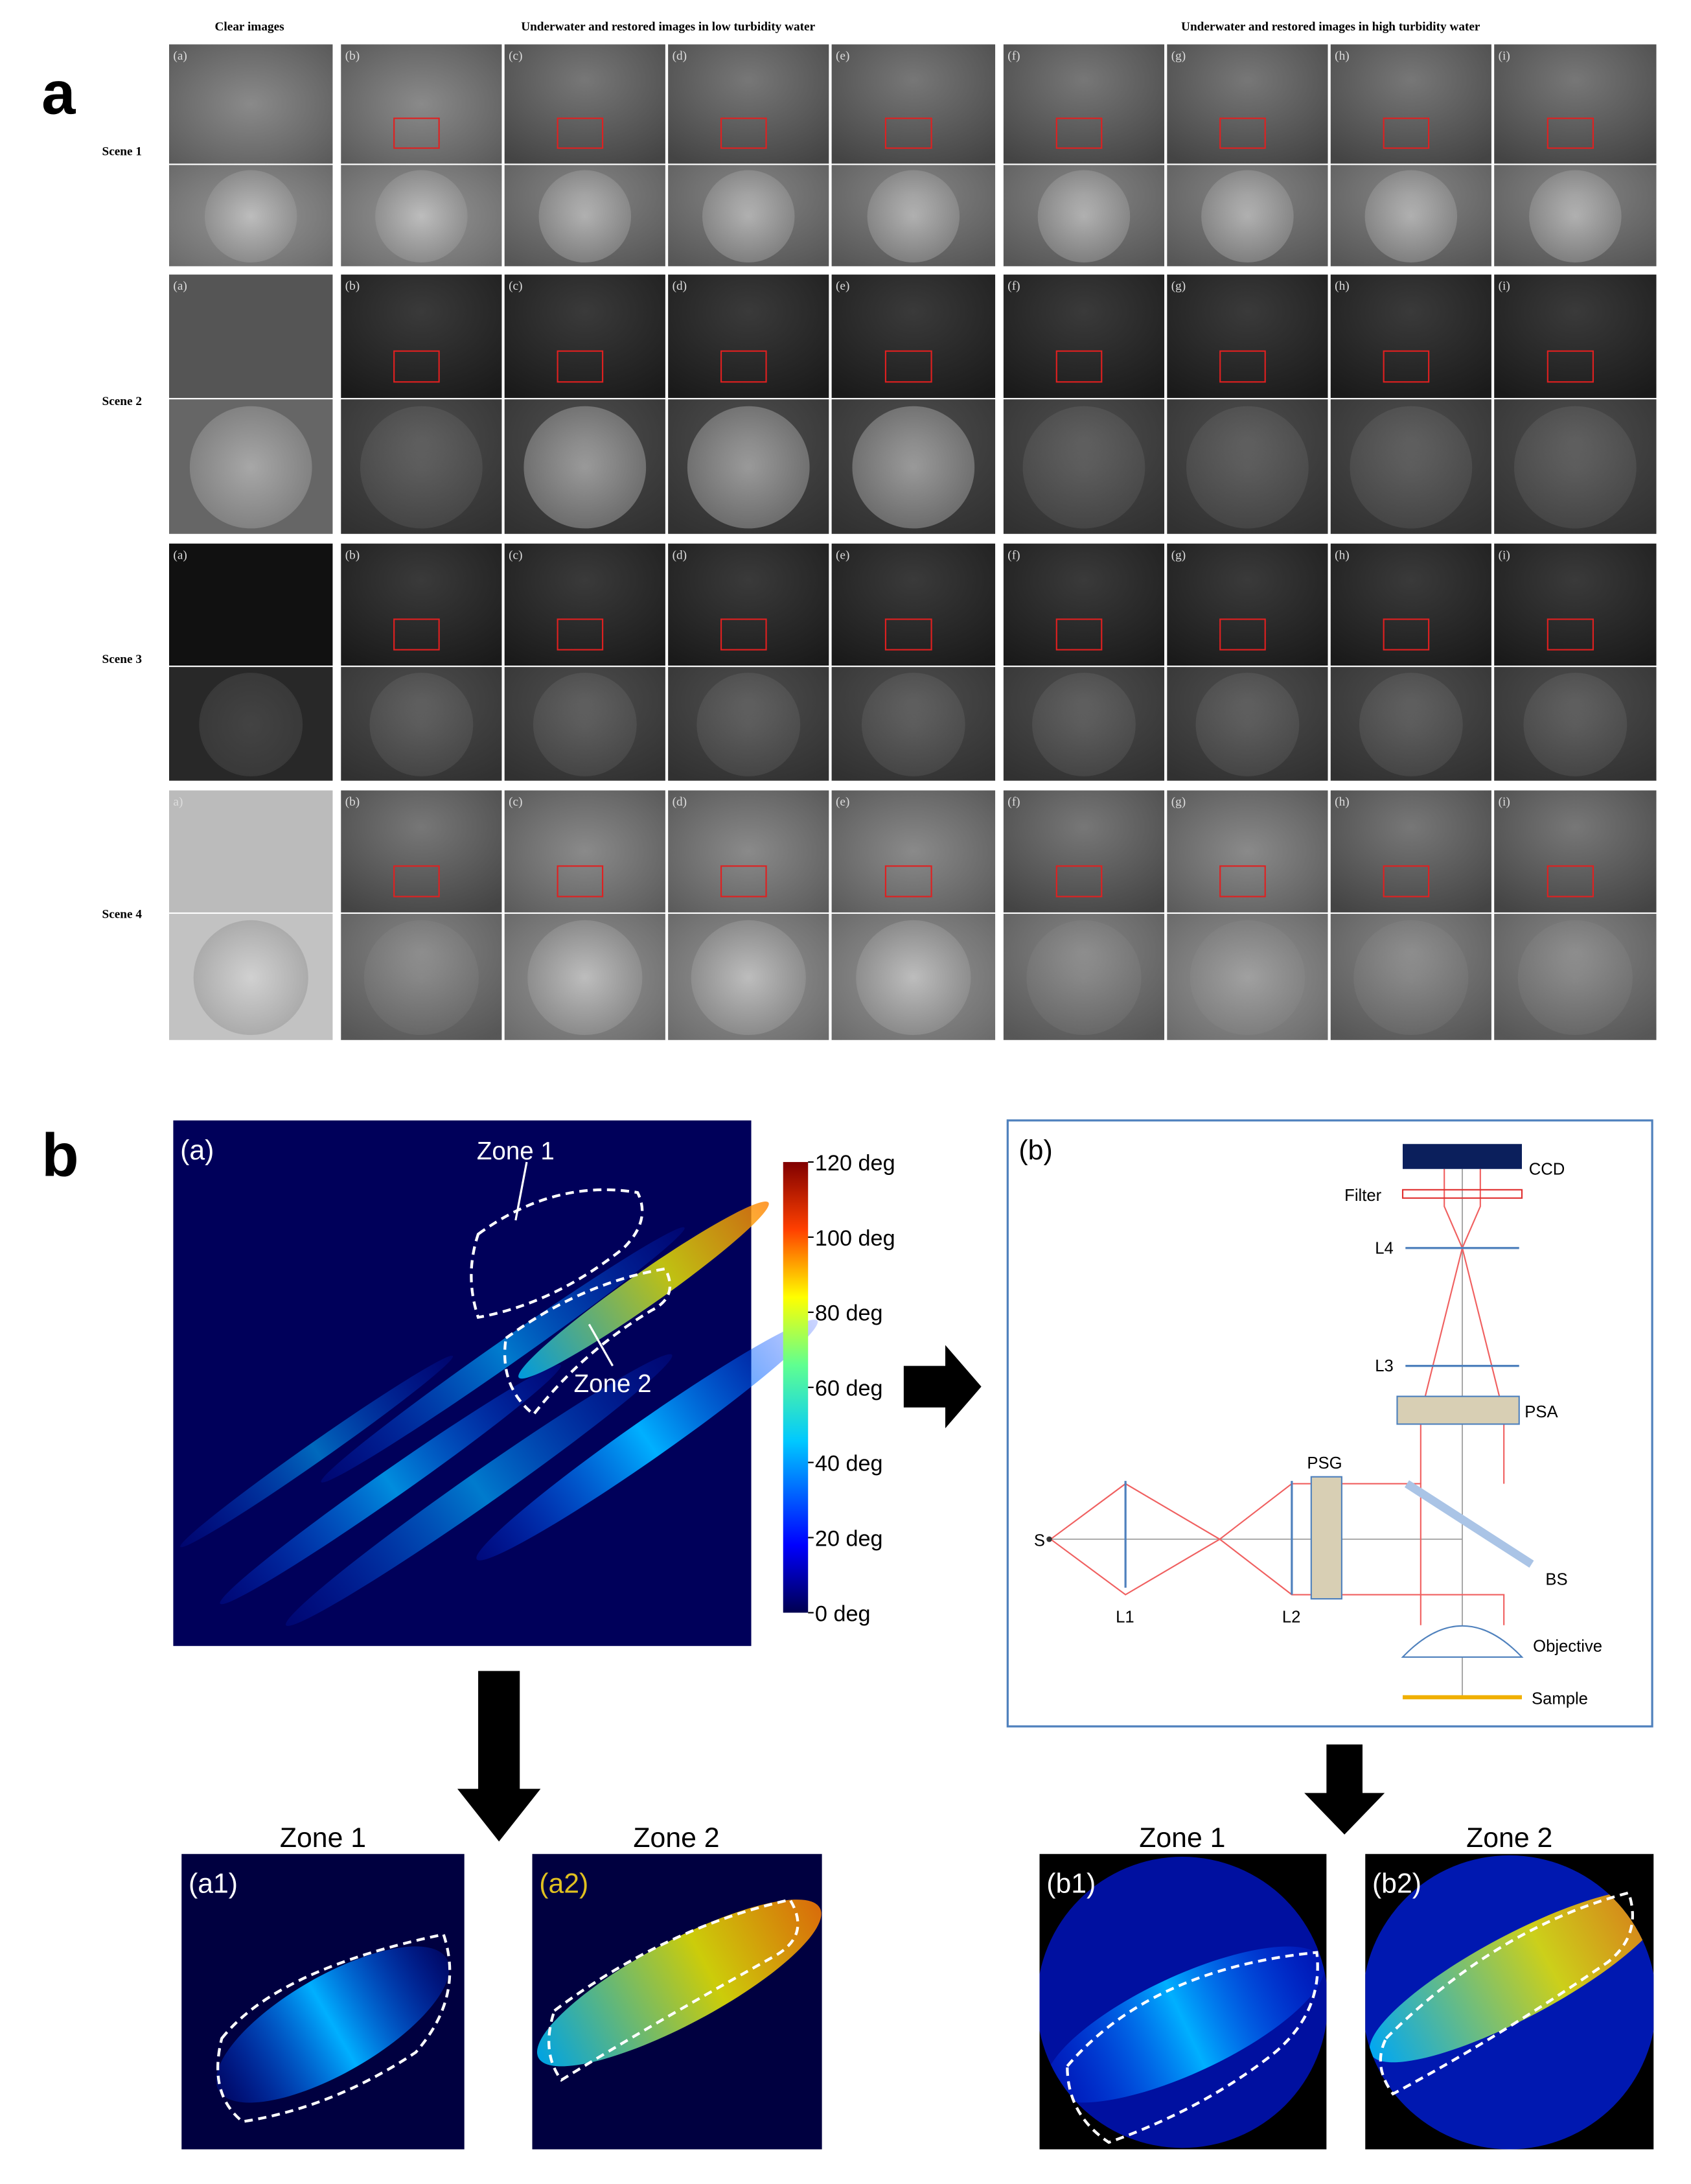 Image resolution: width=1691 pixels, height=2184 pixels. I want to click on scene-label: Scene 3, so click(122, 659).